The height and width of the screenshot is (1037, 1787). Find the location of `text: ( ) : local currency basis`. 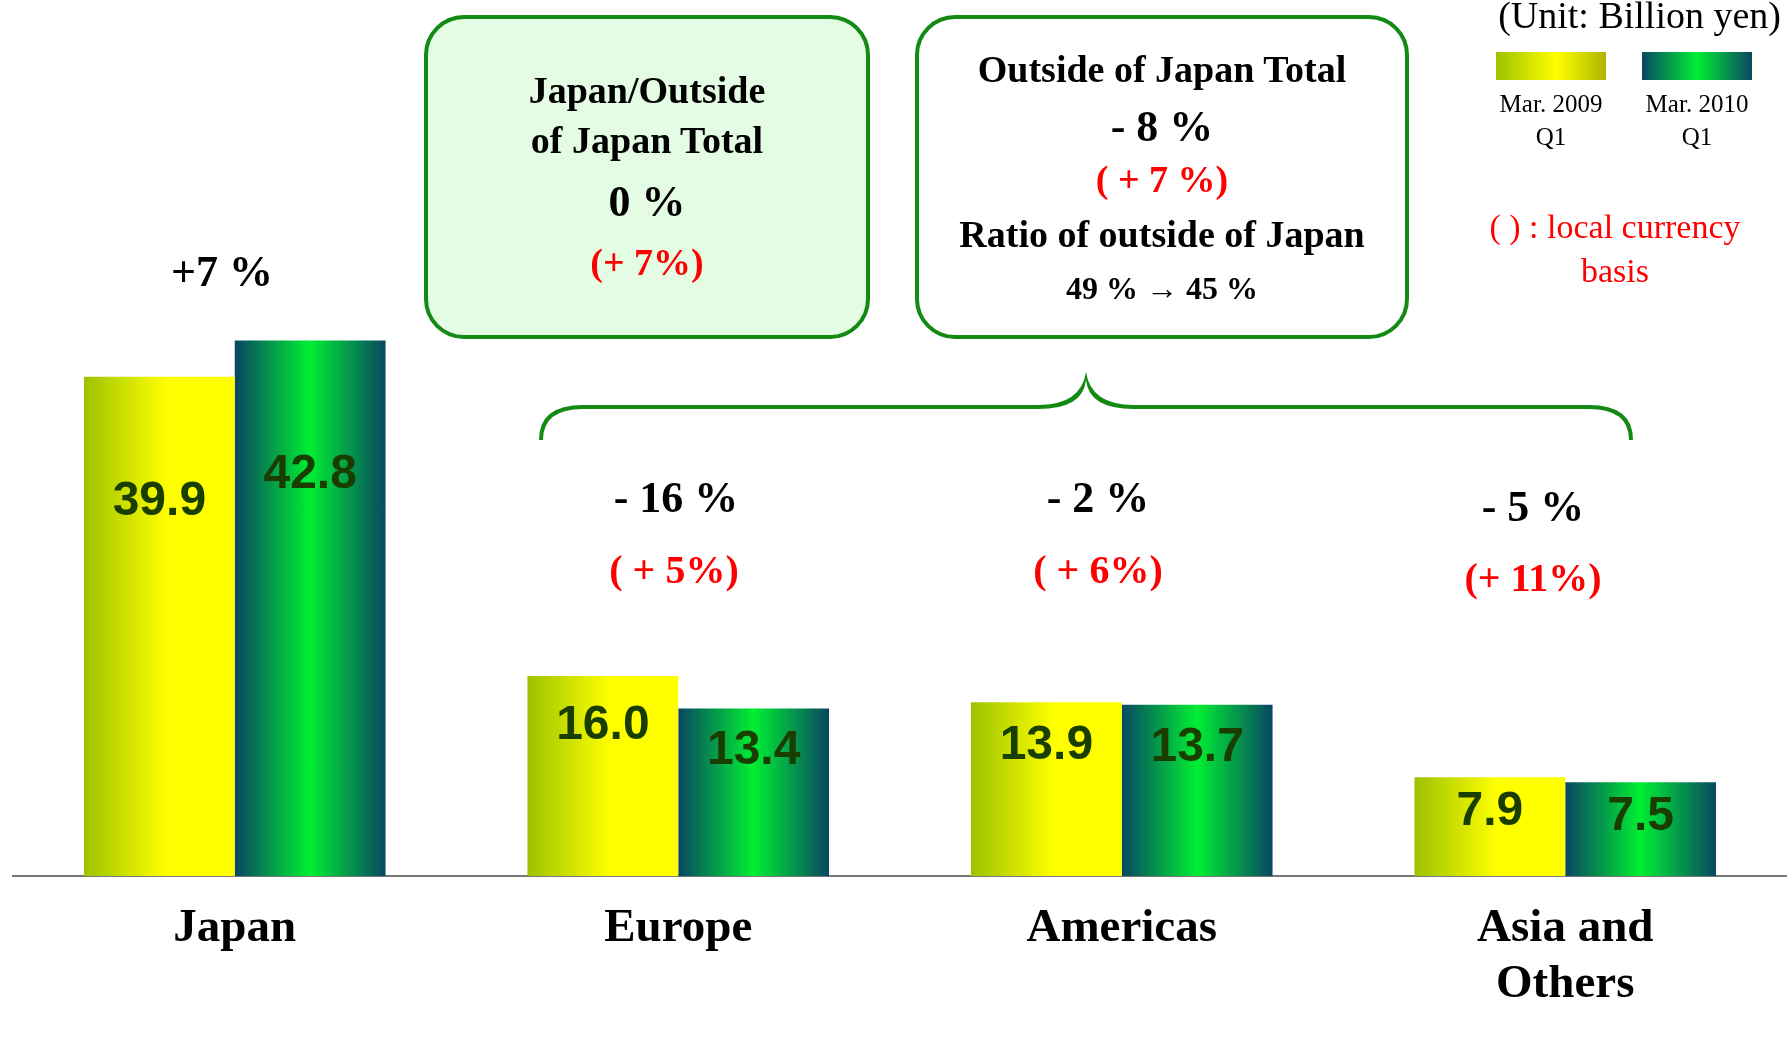

text: ( ) : local currency basis is located at coordinates (1615, 249).